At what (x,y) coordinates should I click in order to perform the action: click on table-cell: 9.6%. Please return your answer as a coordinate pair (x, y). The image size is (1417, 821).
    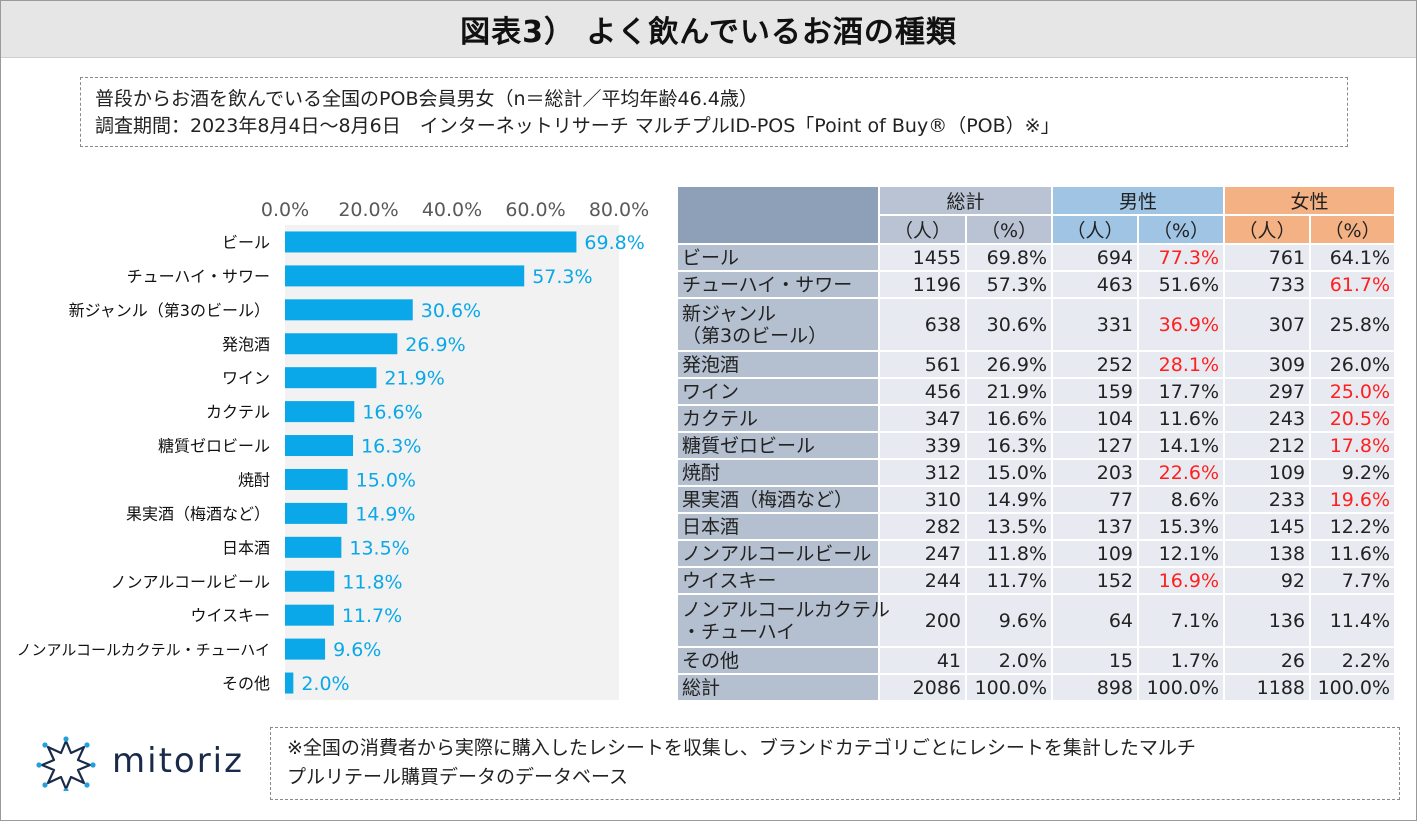
    Looking at the image, I should click on (1009, 620).